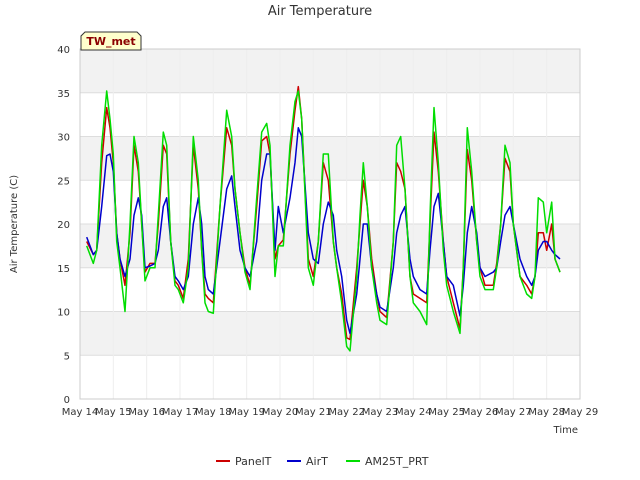 Image resolution: width=640 pixels, height=480 pixels. What do you see at coordinates (446, 412) in the screenshot?
I see `x-tick-label: May 25` at bounding box center [446, 412].